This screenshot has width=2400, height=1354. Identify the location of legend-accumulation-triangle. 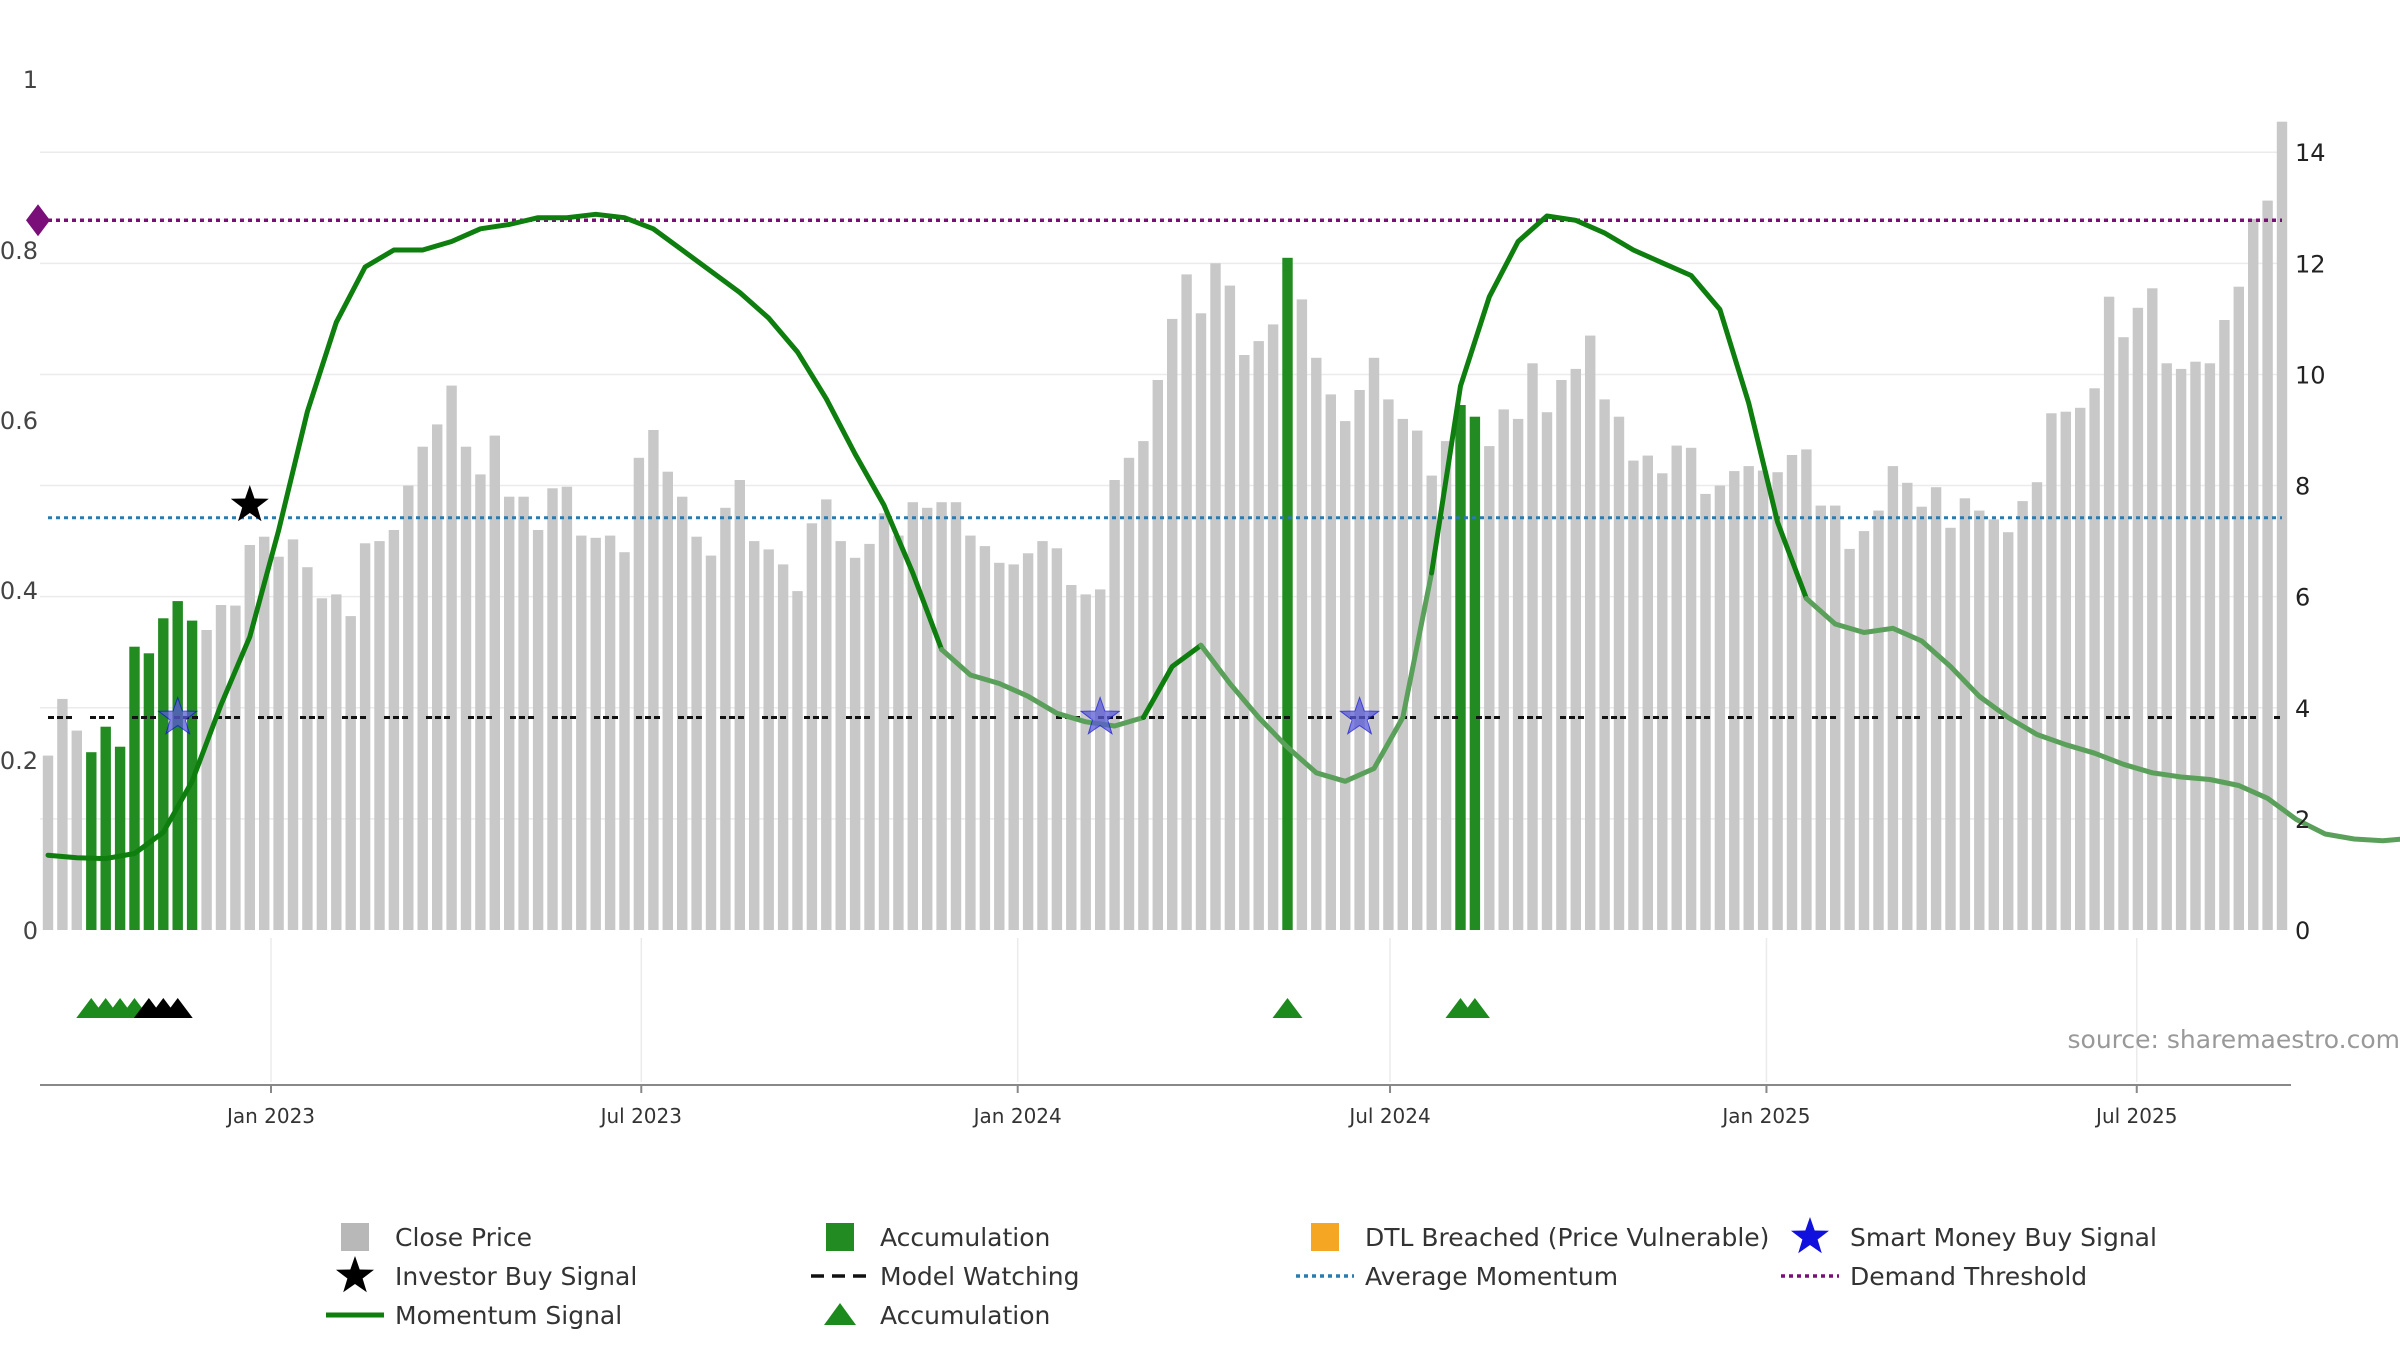
(840, 1314).